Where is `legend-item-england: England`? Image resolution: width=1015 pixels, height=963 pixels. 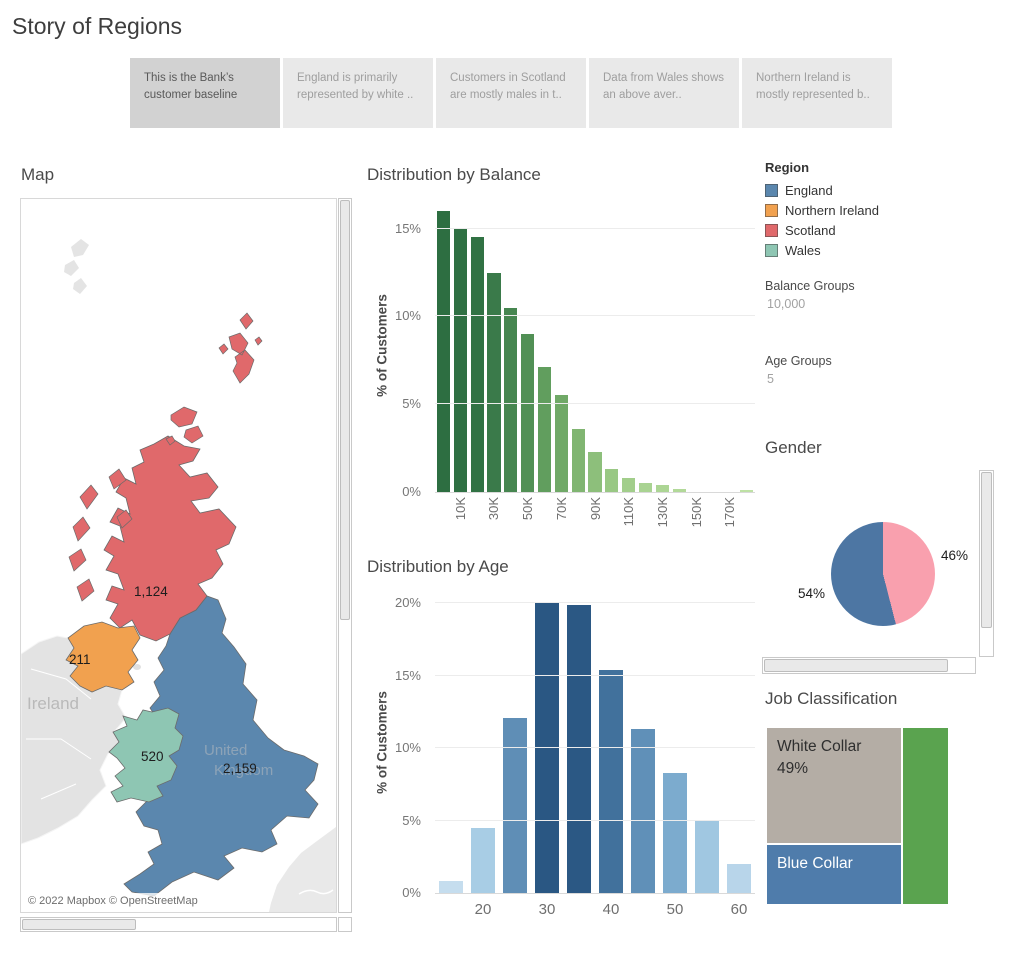 legend-item-england: England is located at coordinates (799, 190).